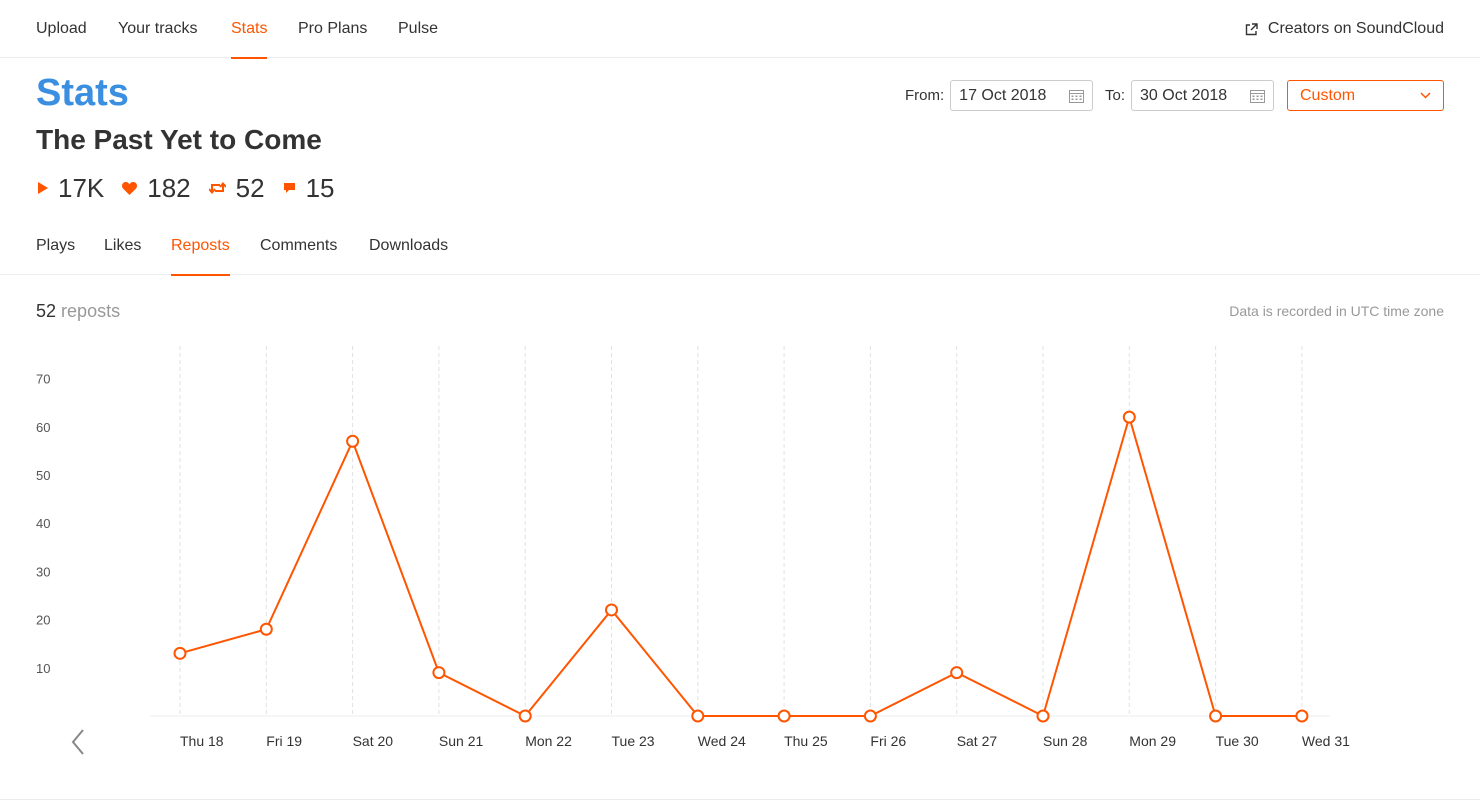 The width and height of the screenshot is (1480, 801). What do you see at coordinates (633, 741) in the screenshot?
I see `x-tick-label: Tue 23` at bounding box center [633, 741].